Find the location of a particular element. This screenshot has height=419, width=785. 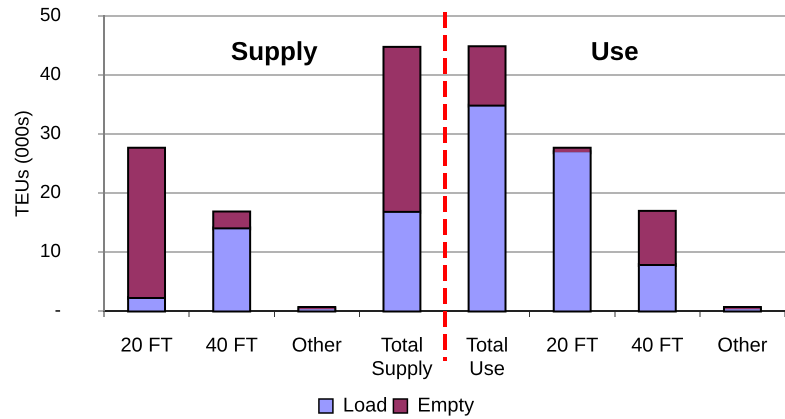

y-tick-label: - is located at coordinates (57, 311).